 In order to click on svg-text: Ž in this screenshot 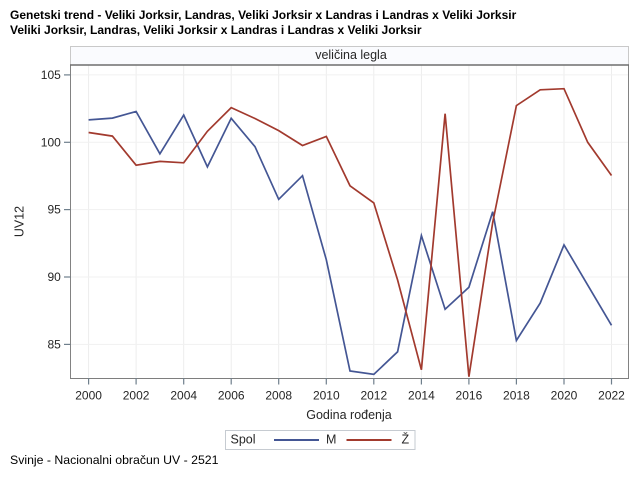, I will do `click(406, 438)`.